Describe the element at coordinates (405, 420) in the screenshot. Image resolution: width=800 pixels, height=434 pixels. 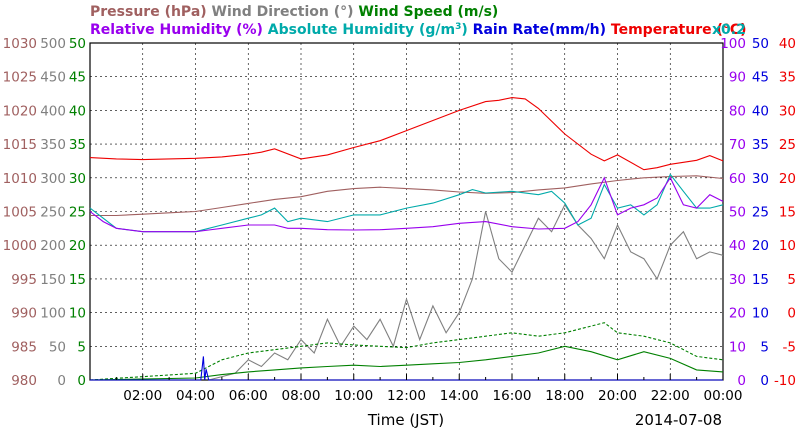
I see `x-axis-label: Time (JST)` at that location.